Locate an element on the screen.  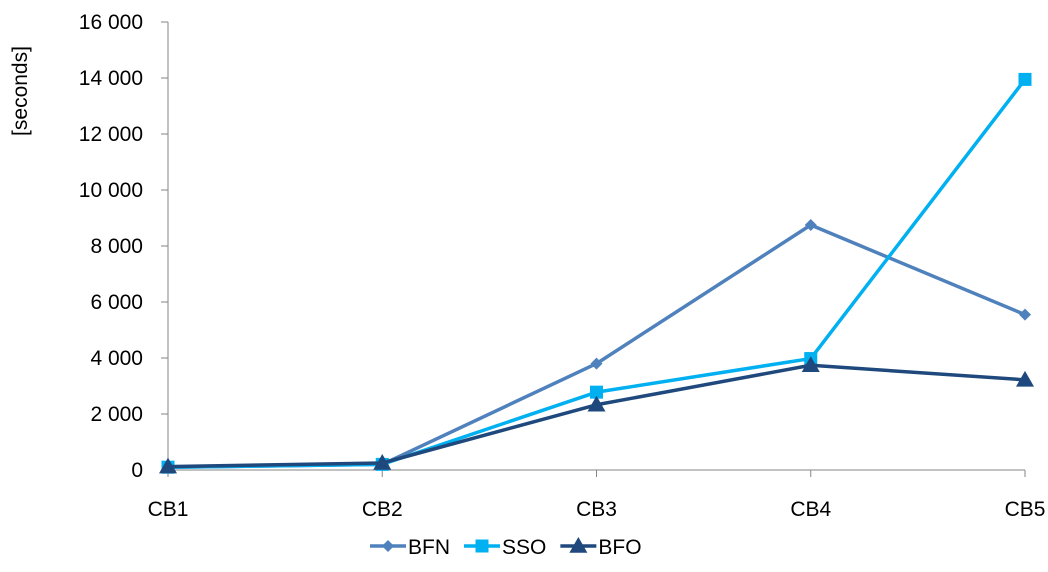
x-tick-label: CB4 is located at coordinates (810, 509).